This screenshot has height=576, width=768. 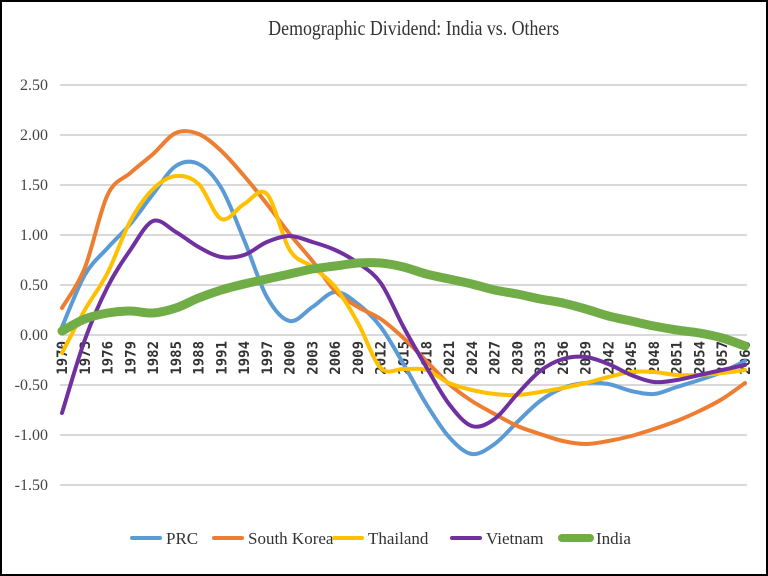 What do you see at coordinates (268, 358) in the screenshot?
I see `x-tick-label: 1997` at bounding box center [268, 358].